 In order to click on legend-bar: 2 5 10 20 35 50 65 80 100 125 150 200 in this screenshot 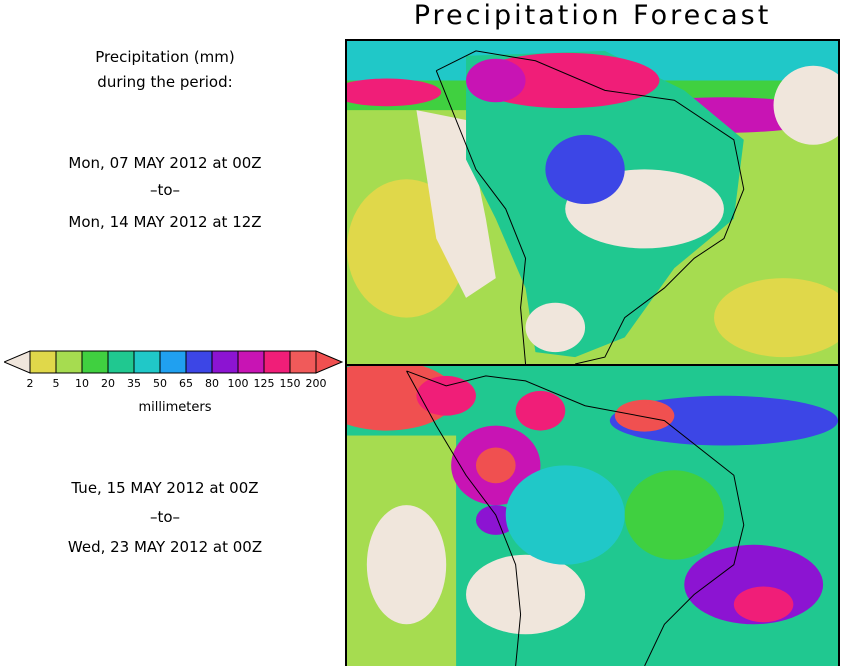, I will do `click(174, 370)`.